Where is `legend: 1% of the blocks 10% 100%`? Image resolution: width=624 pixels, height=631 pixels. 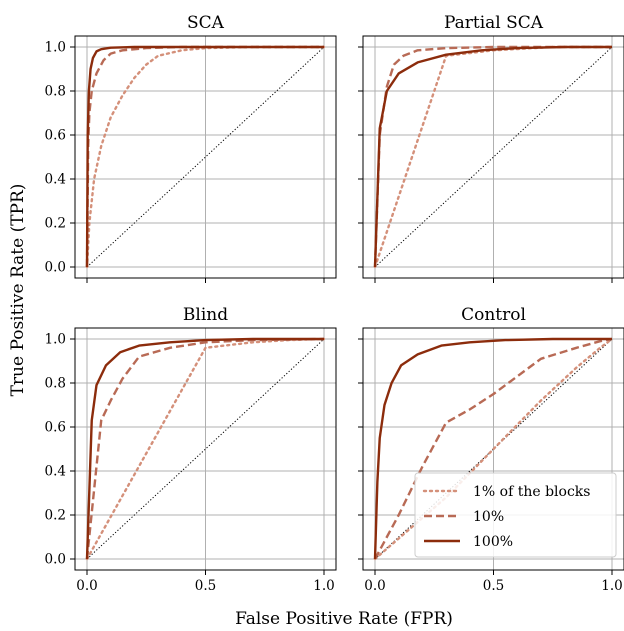
legend: 1% of the blocks 10% 100% is located at coordinates (515, 515).